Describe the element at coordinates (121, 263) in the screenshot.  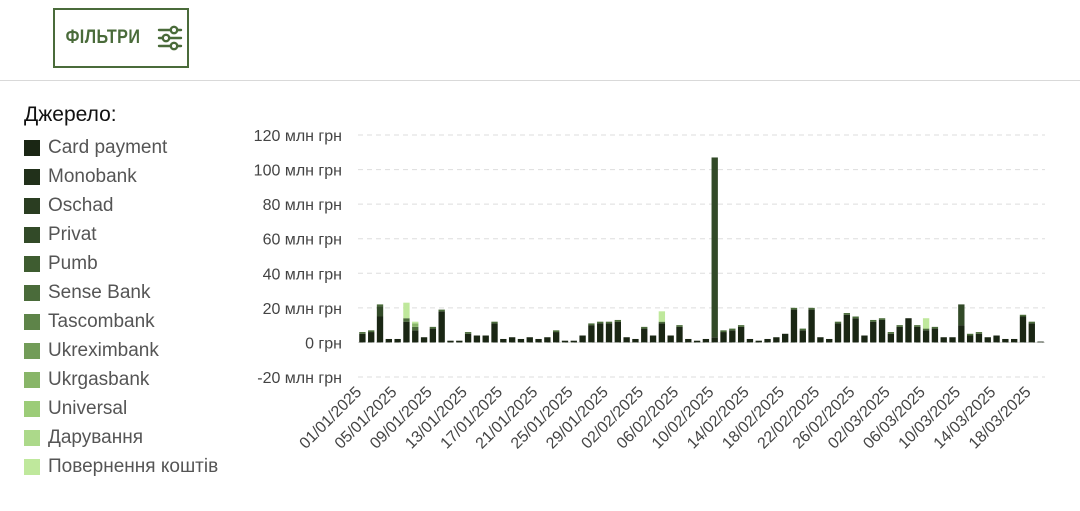
I see `legend-item: Pumb` at that location.